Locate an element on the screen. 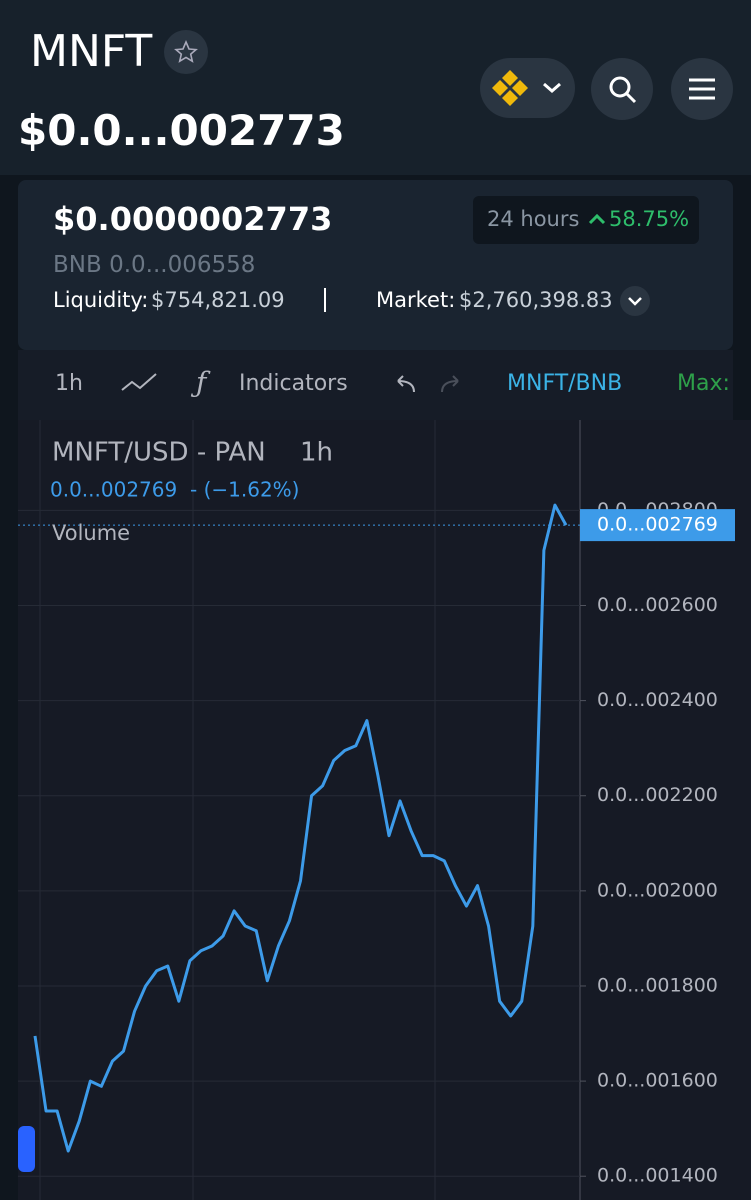 The image size is (751, 1200). side-tab is located at coordinates (26, 1149).